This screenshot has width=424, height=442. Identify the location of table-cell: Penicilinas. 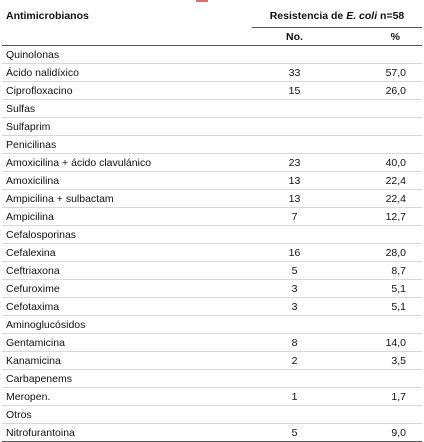
(127, 144).